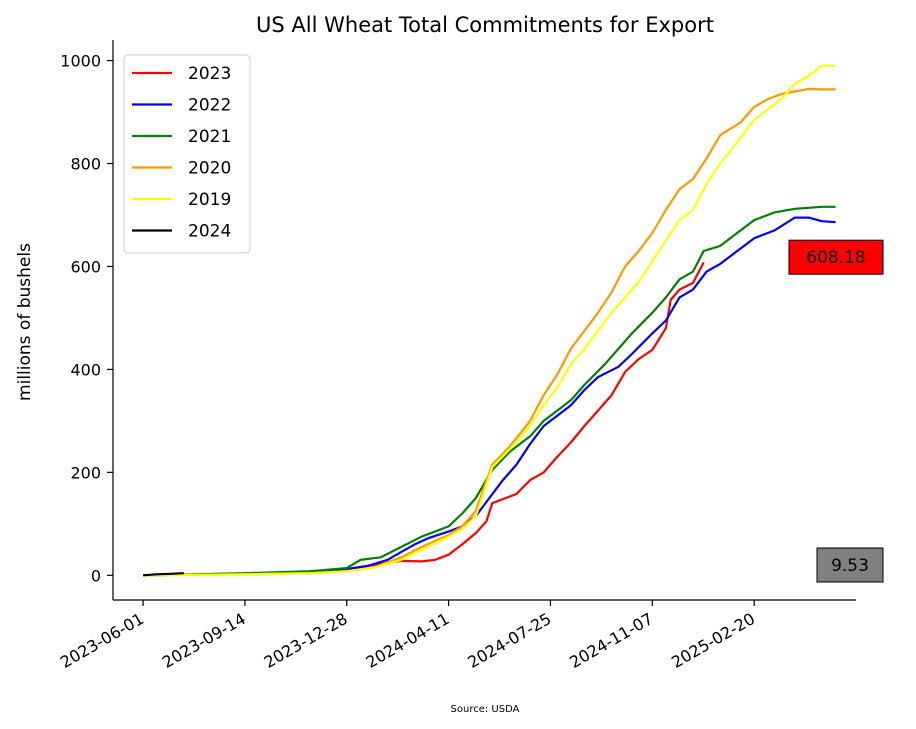 This screenshot has width=916, height=729. What do you see at coordinates (25, 322) in the screenshot?
I see `y-axis-label: millions of bushels` at bounding box center [25, 322].